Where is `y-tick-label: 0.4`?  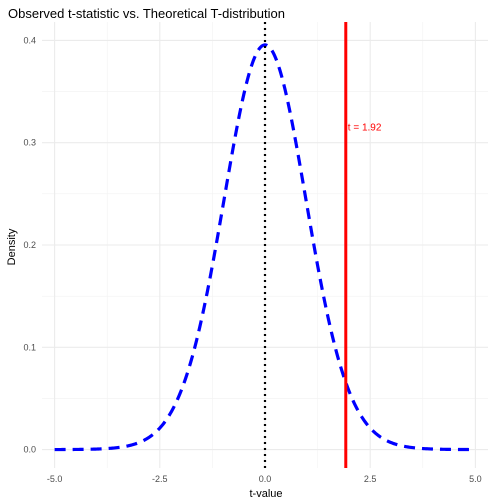
y-tick-label: 0.4 is located at coordinates (29, 40).